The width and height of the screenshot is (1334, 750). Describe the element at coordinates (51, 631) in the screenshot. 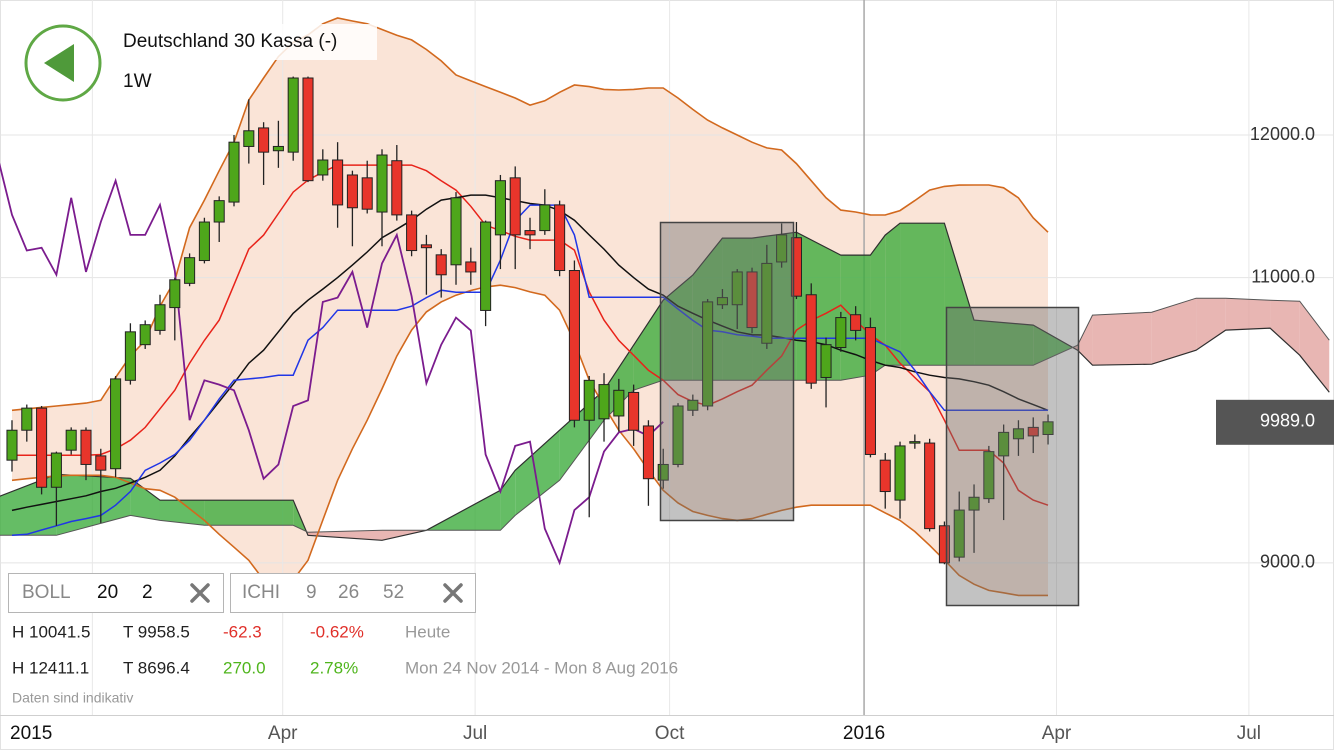

I see `info-high: H 10041.5` at that location.